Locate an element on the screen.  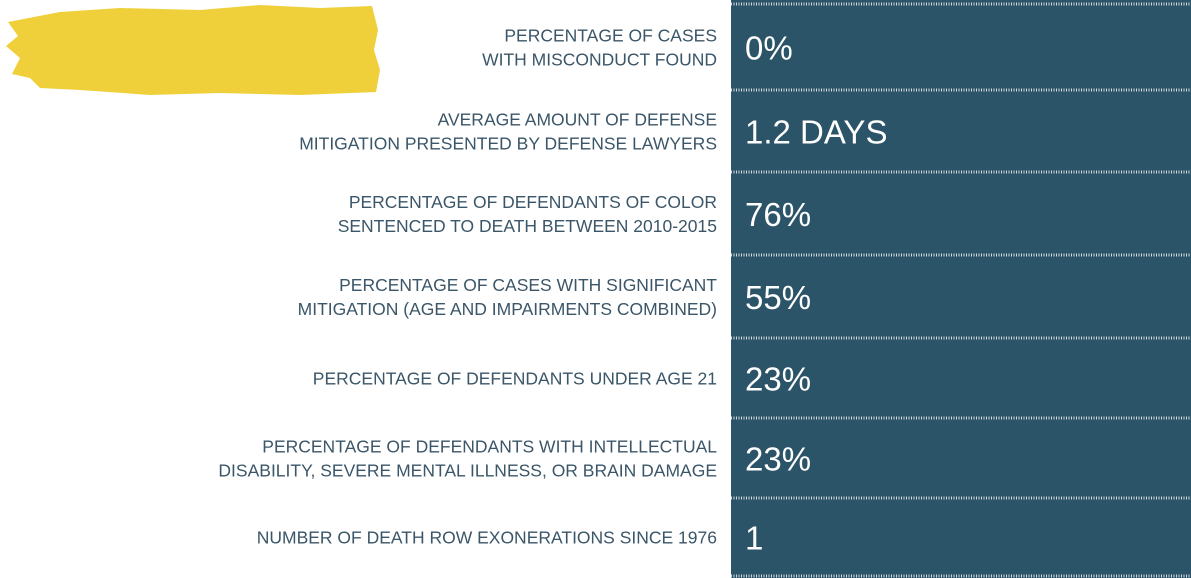
row-label: PERCENTAGE OF CASES is located at coordinates (610, 36).